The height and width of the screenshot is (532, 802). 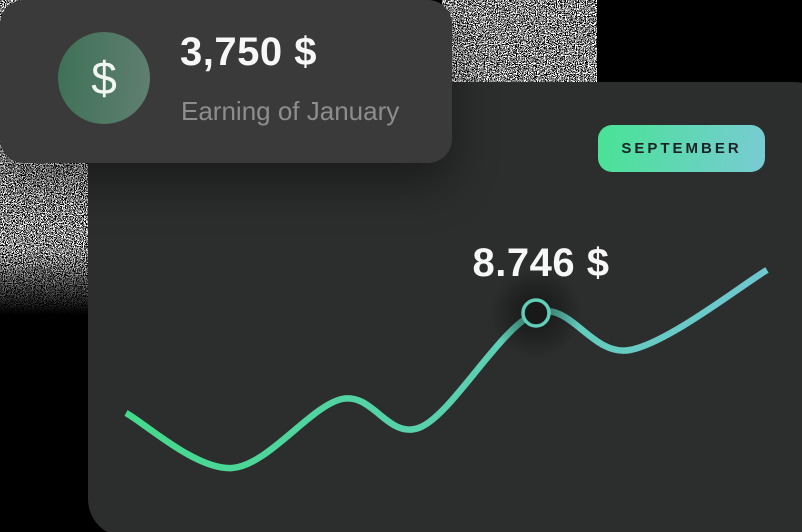 What do you see at coordinates (44, 285) in the screenshot?
I see `noise-fade` at bounding box center [44, 285].